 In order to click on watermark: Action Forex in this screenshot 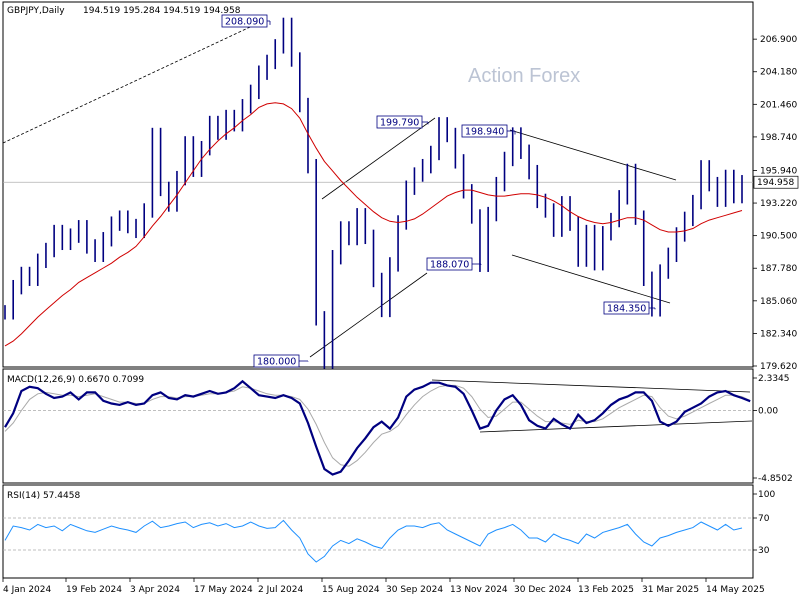, I will do `click(524, 76)`.